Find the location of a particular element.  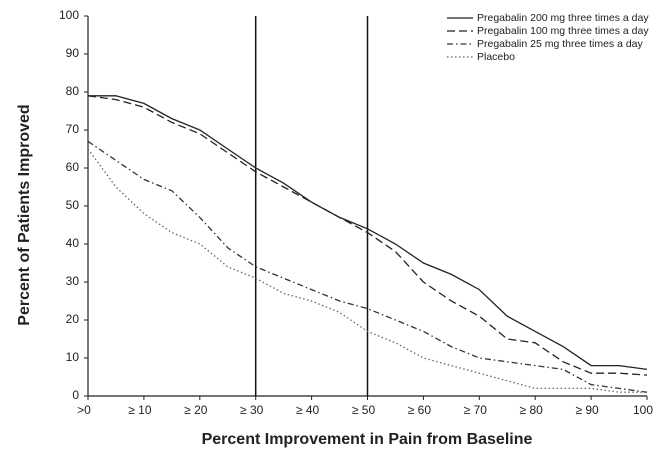

x-tick-label: 100 is located at coordinates (643, 410).